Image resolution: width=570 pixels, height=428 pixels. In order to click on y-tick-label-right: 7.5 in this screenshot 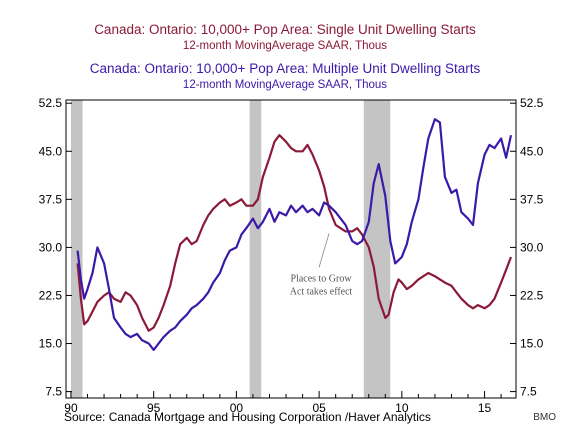, I will do `click(528, 392)`.